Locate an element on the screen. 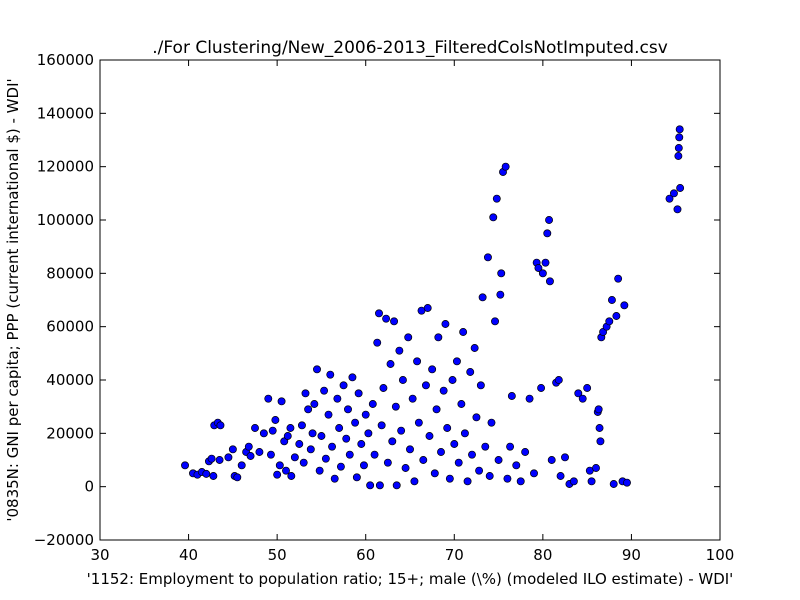 The width and height of the screenshot is (800, 600). y-tick-label: 20000 is located at coordinates (70, 433).